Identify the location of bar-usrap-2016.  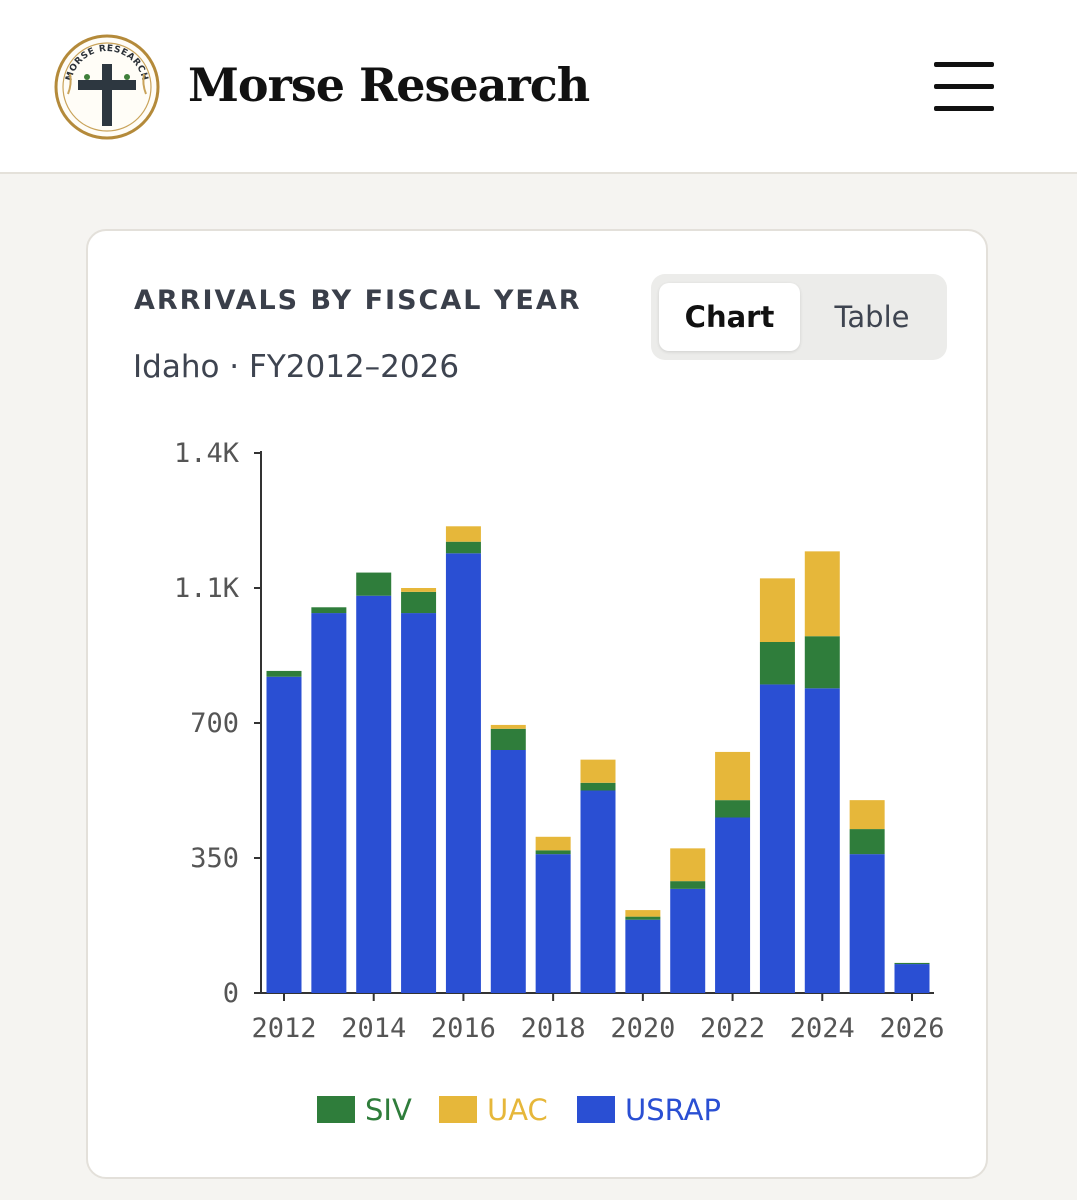
(463, 773).